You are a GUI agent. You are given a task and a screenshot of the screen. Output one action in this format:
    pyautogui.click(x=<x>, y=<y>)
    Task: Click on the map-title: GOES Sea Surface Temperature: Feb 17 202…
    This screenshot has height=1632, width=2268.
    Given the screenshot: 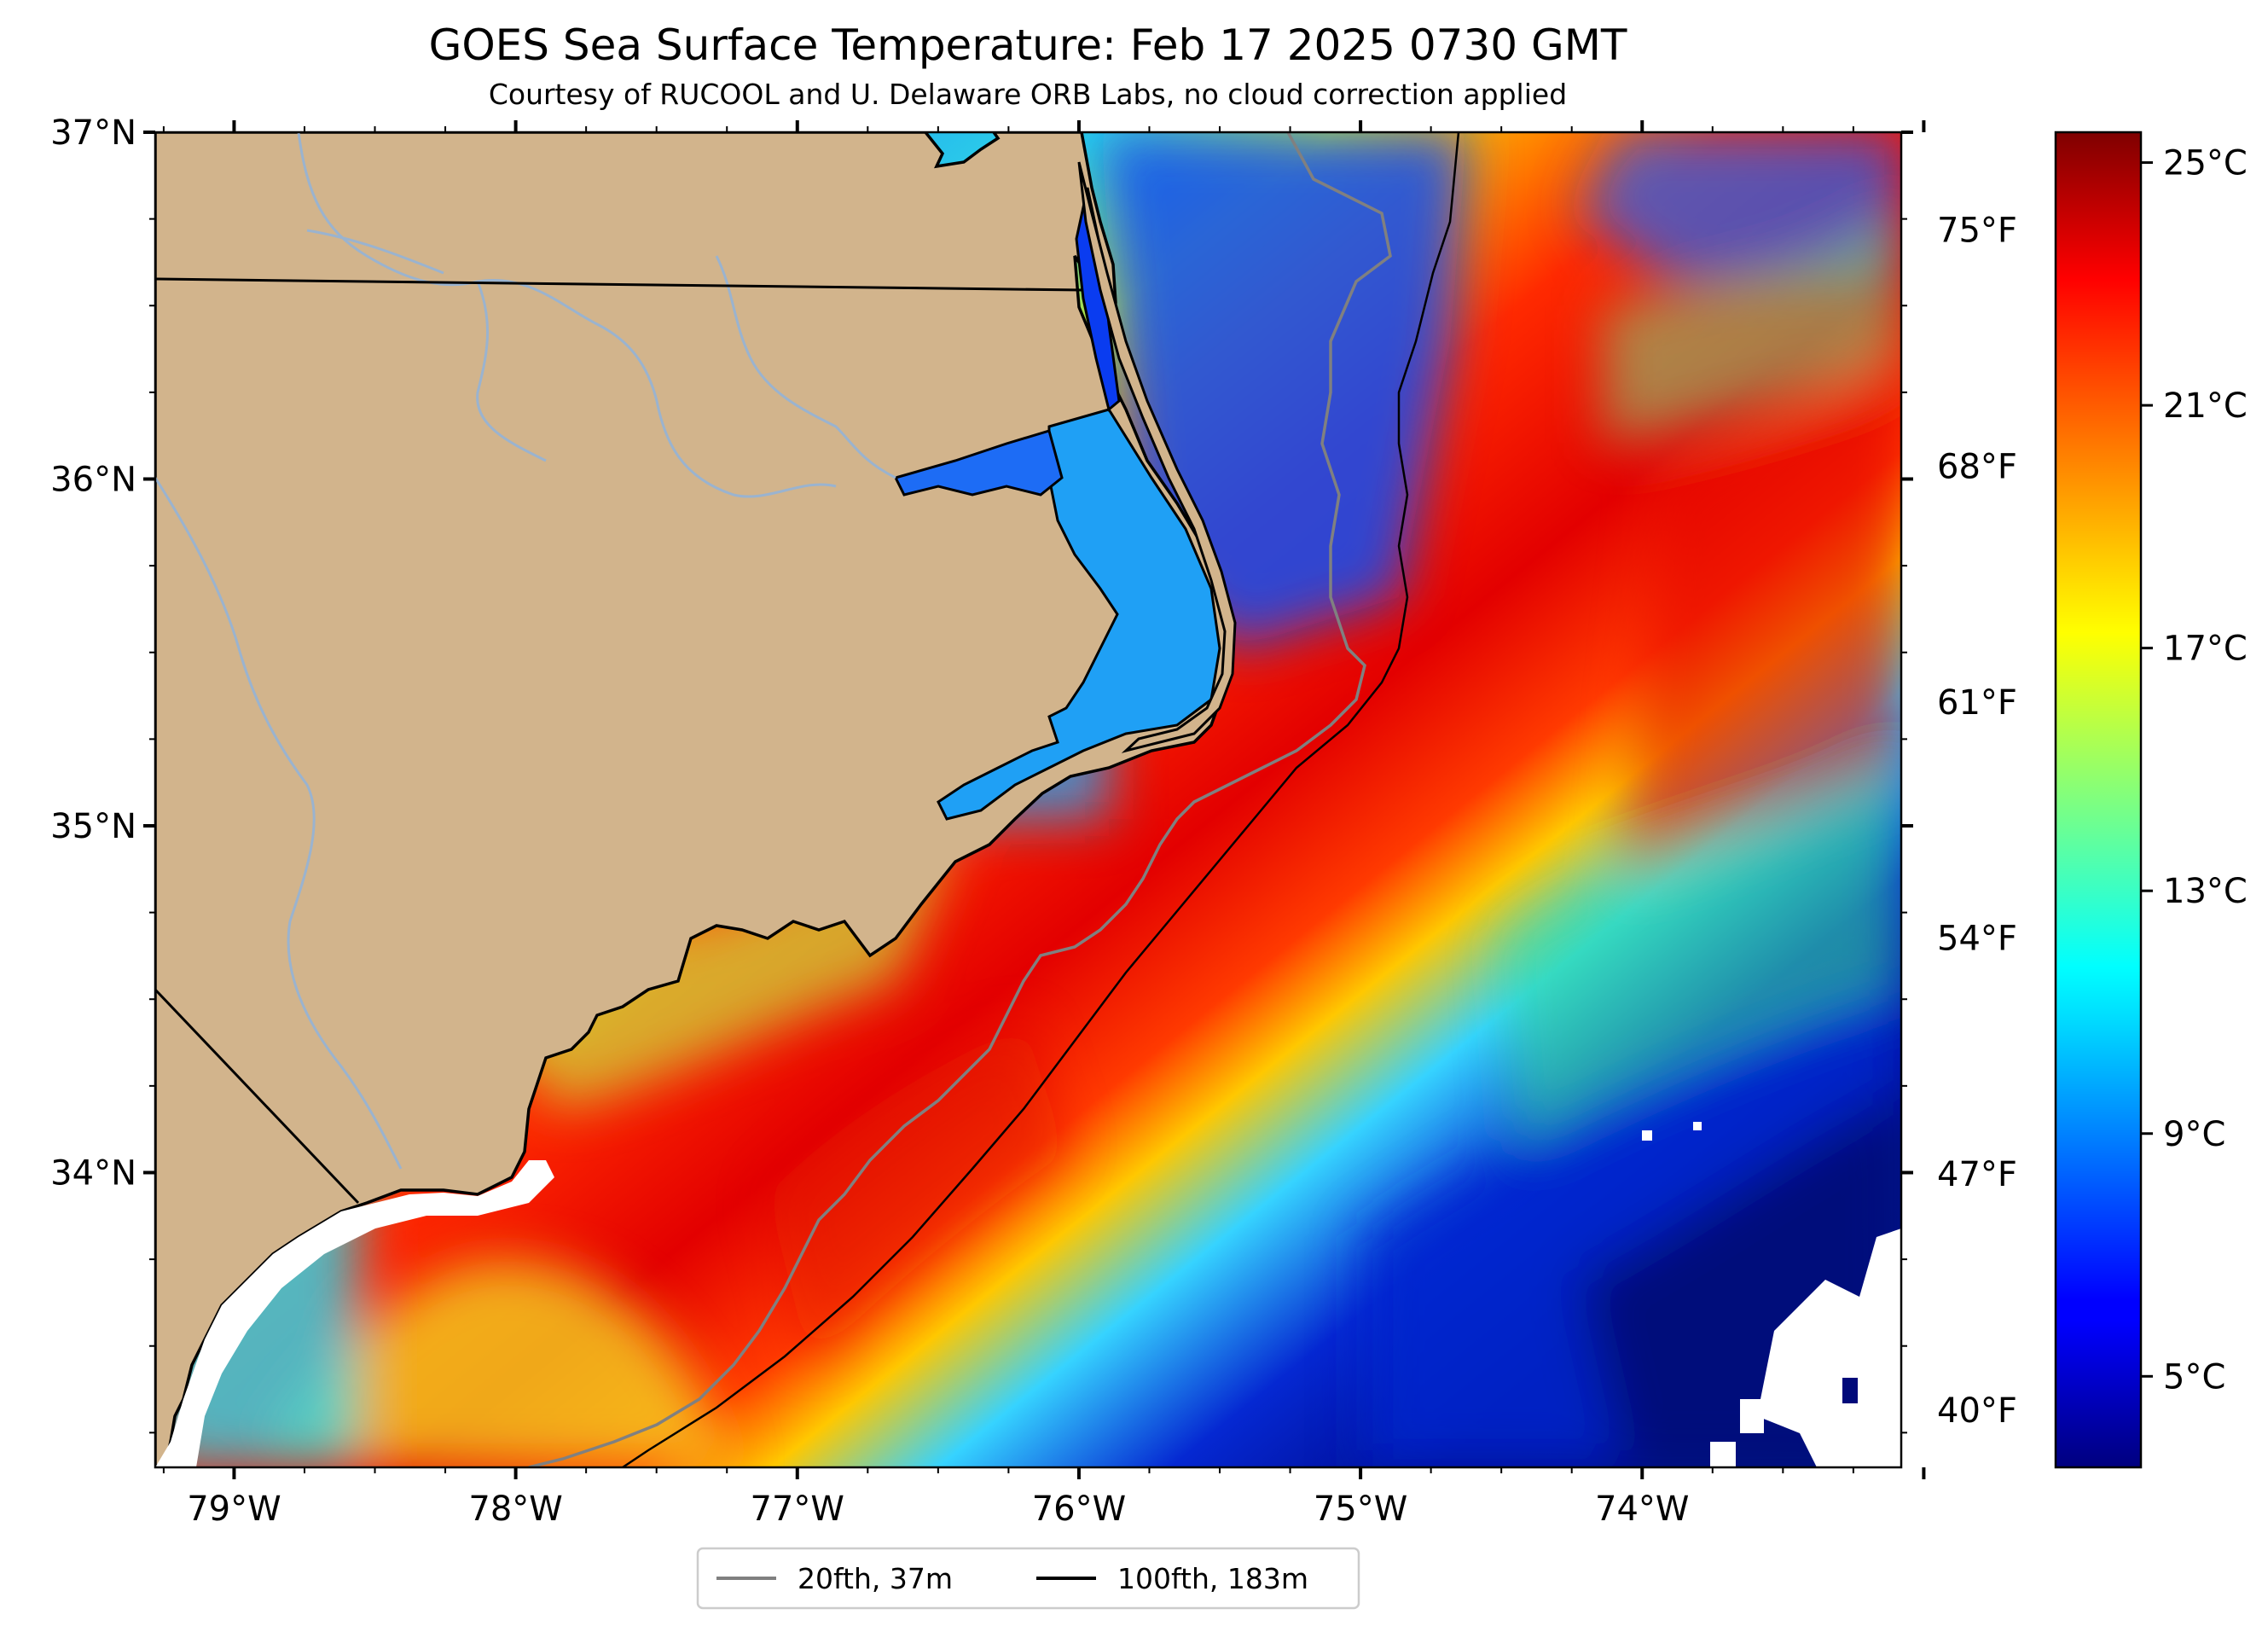 What is the action you would take?
    pyautogui.click(x=1028, y=45)
    